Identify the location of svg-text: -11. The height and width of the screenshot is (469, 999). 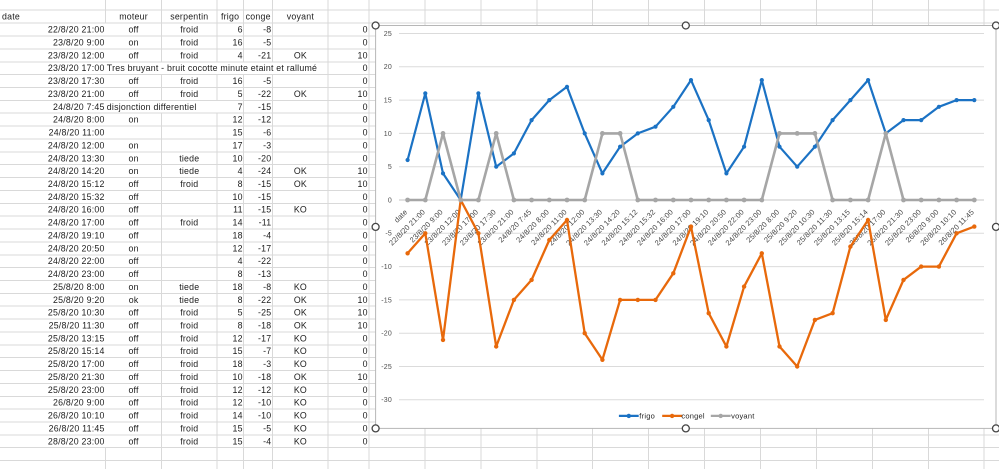
(265, 223).